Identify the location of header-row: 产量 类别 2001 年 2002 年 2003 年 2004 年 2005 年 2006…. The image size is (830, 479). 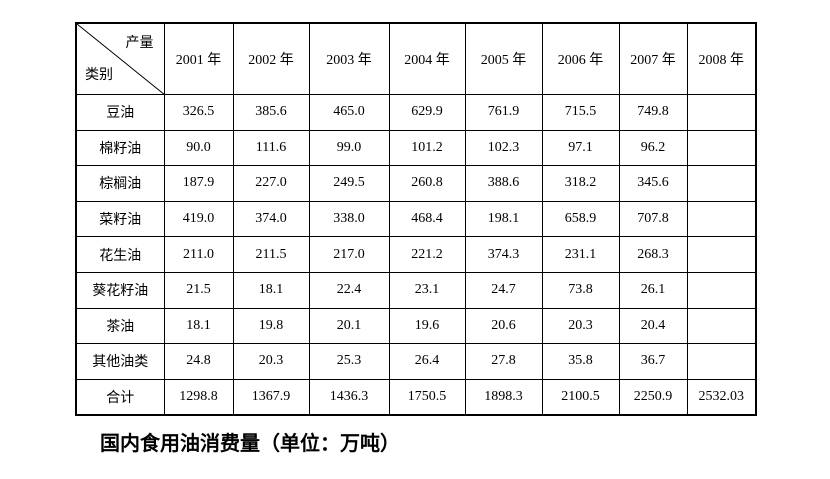
(416, 58).